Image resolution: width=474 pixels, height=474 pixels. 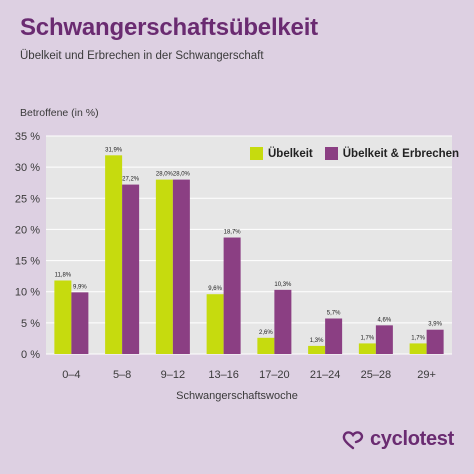 I want to click on legend-swatch-uebelkeit, so click(x=256, y=153).